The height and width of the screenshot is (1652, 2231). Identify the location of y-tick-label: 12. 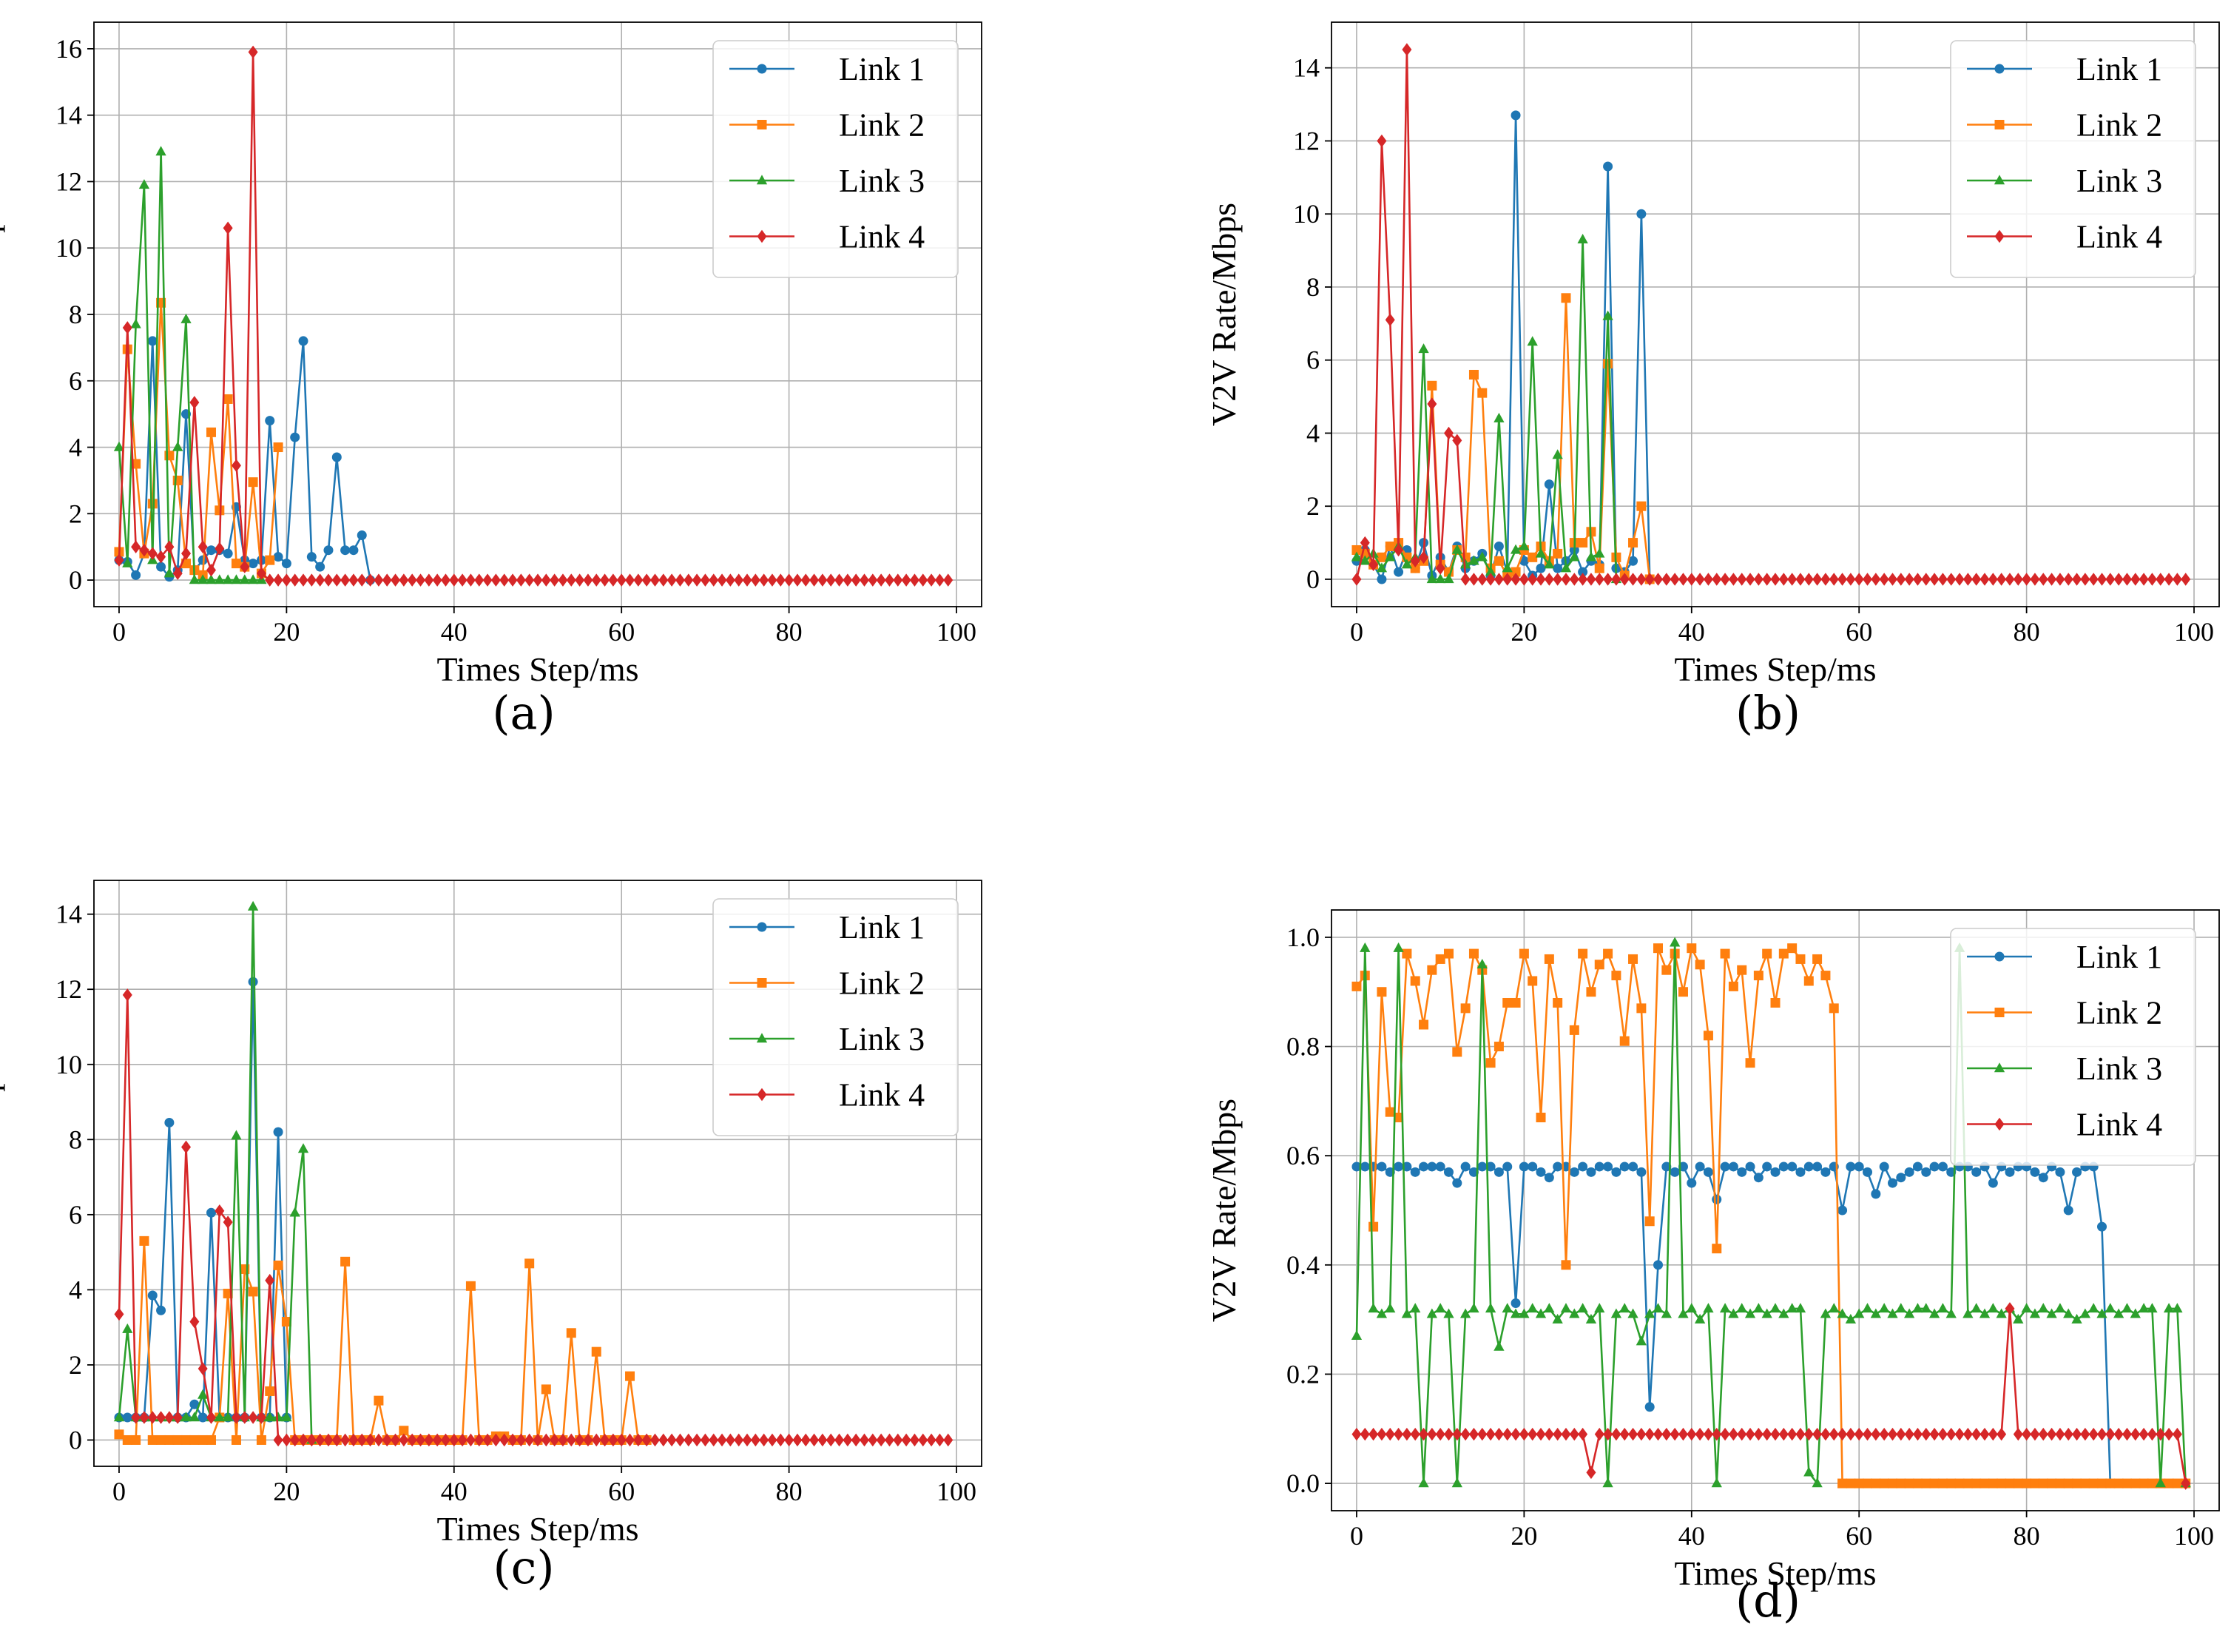
(1306, 140).